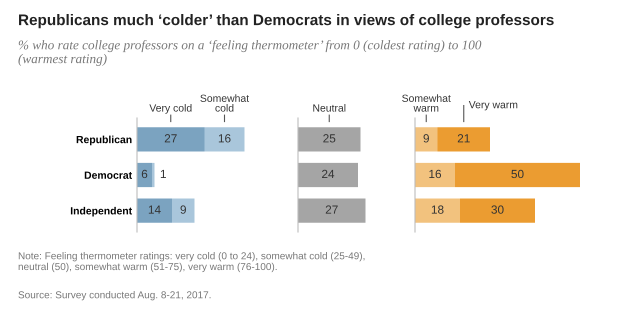  I want to click on source-note: Source: Survey conducted Aug. 8-21, 2017., so click(114, 295).